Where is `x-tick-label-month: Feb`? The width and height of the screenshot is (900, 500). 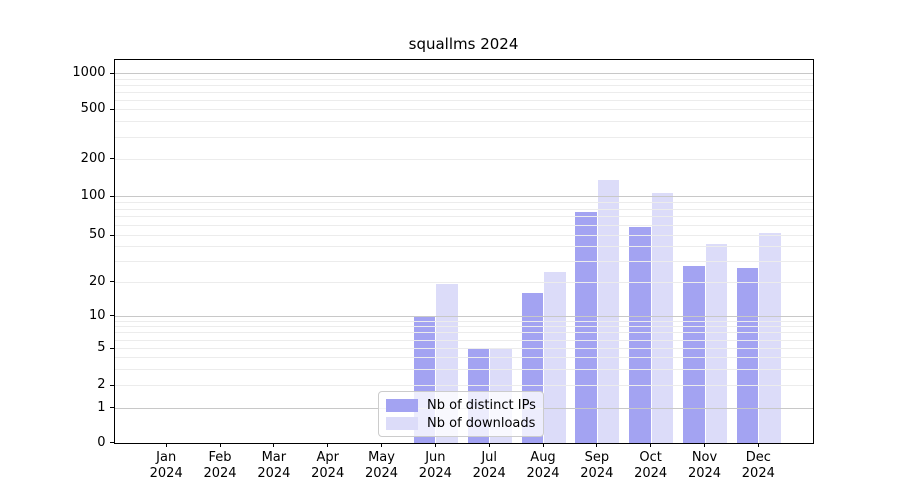
x-tick-label-month: Feb is located at coordinates (220, 457).